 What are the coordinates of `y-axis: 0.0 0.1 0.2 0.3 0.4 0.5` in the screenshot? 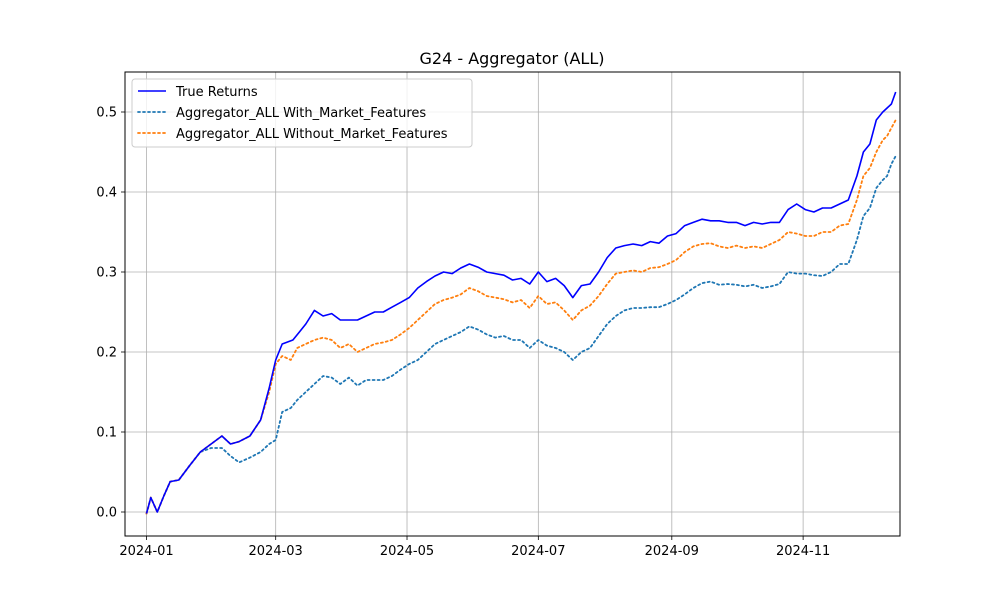 It's located at (110, 313).